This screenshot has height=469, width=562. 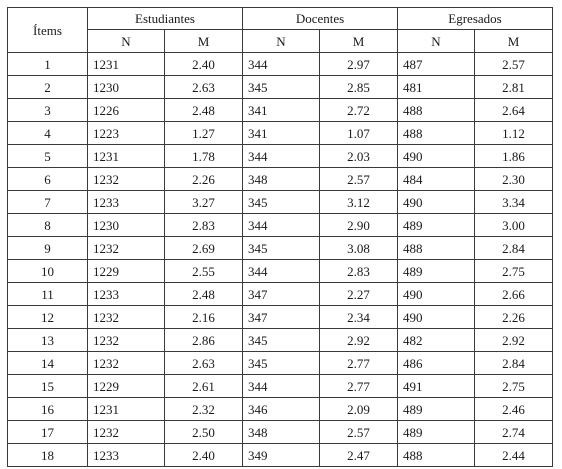 What do you see at coordinates (513, 133) in the screenshot?
I see `egresados-m-cell: 1.12` at bounding box center [513, 133].